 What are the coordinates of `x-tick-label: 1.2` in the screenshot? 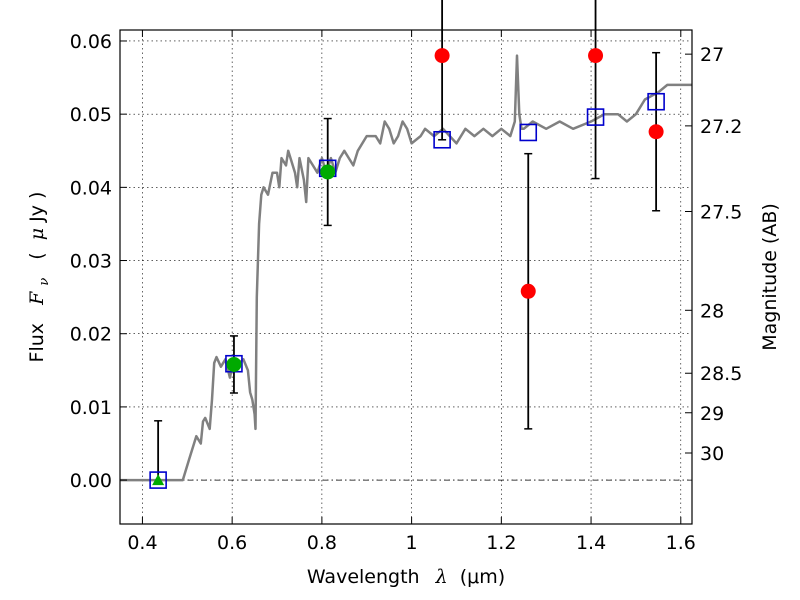 It's located at (501, 543).